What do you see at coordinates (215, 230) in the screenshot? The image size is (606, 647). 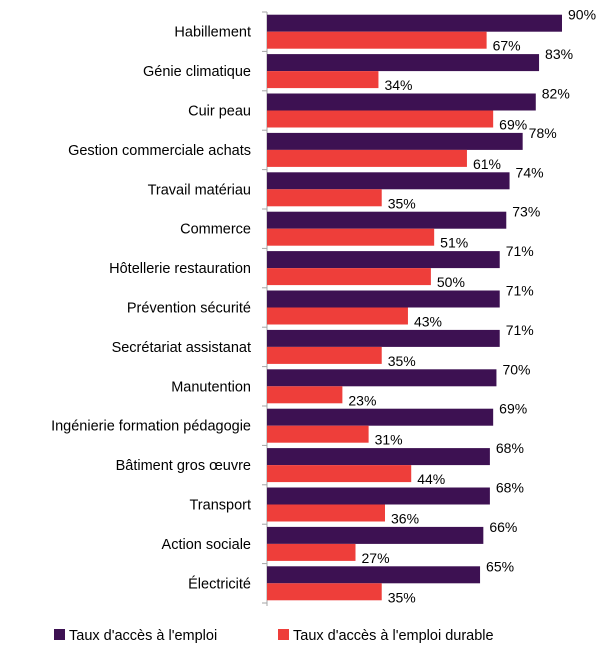 I see `category-label: Commerce` at bounding box center [215, 230].